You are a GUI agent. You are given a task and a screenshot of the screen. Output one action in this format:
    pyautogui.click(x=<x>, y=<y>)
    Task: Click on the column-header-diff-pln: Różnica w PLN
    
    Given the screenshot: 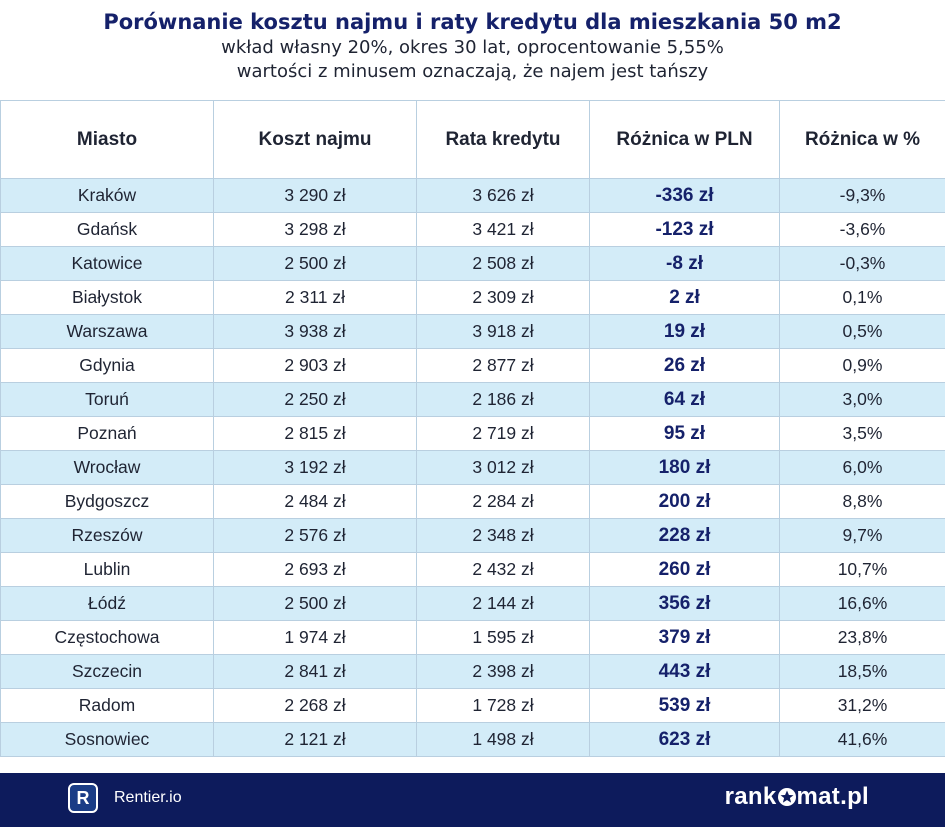 What is the action you would take?
    pyautogui.click(x=684, y=139)
    